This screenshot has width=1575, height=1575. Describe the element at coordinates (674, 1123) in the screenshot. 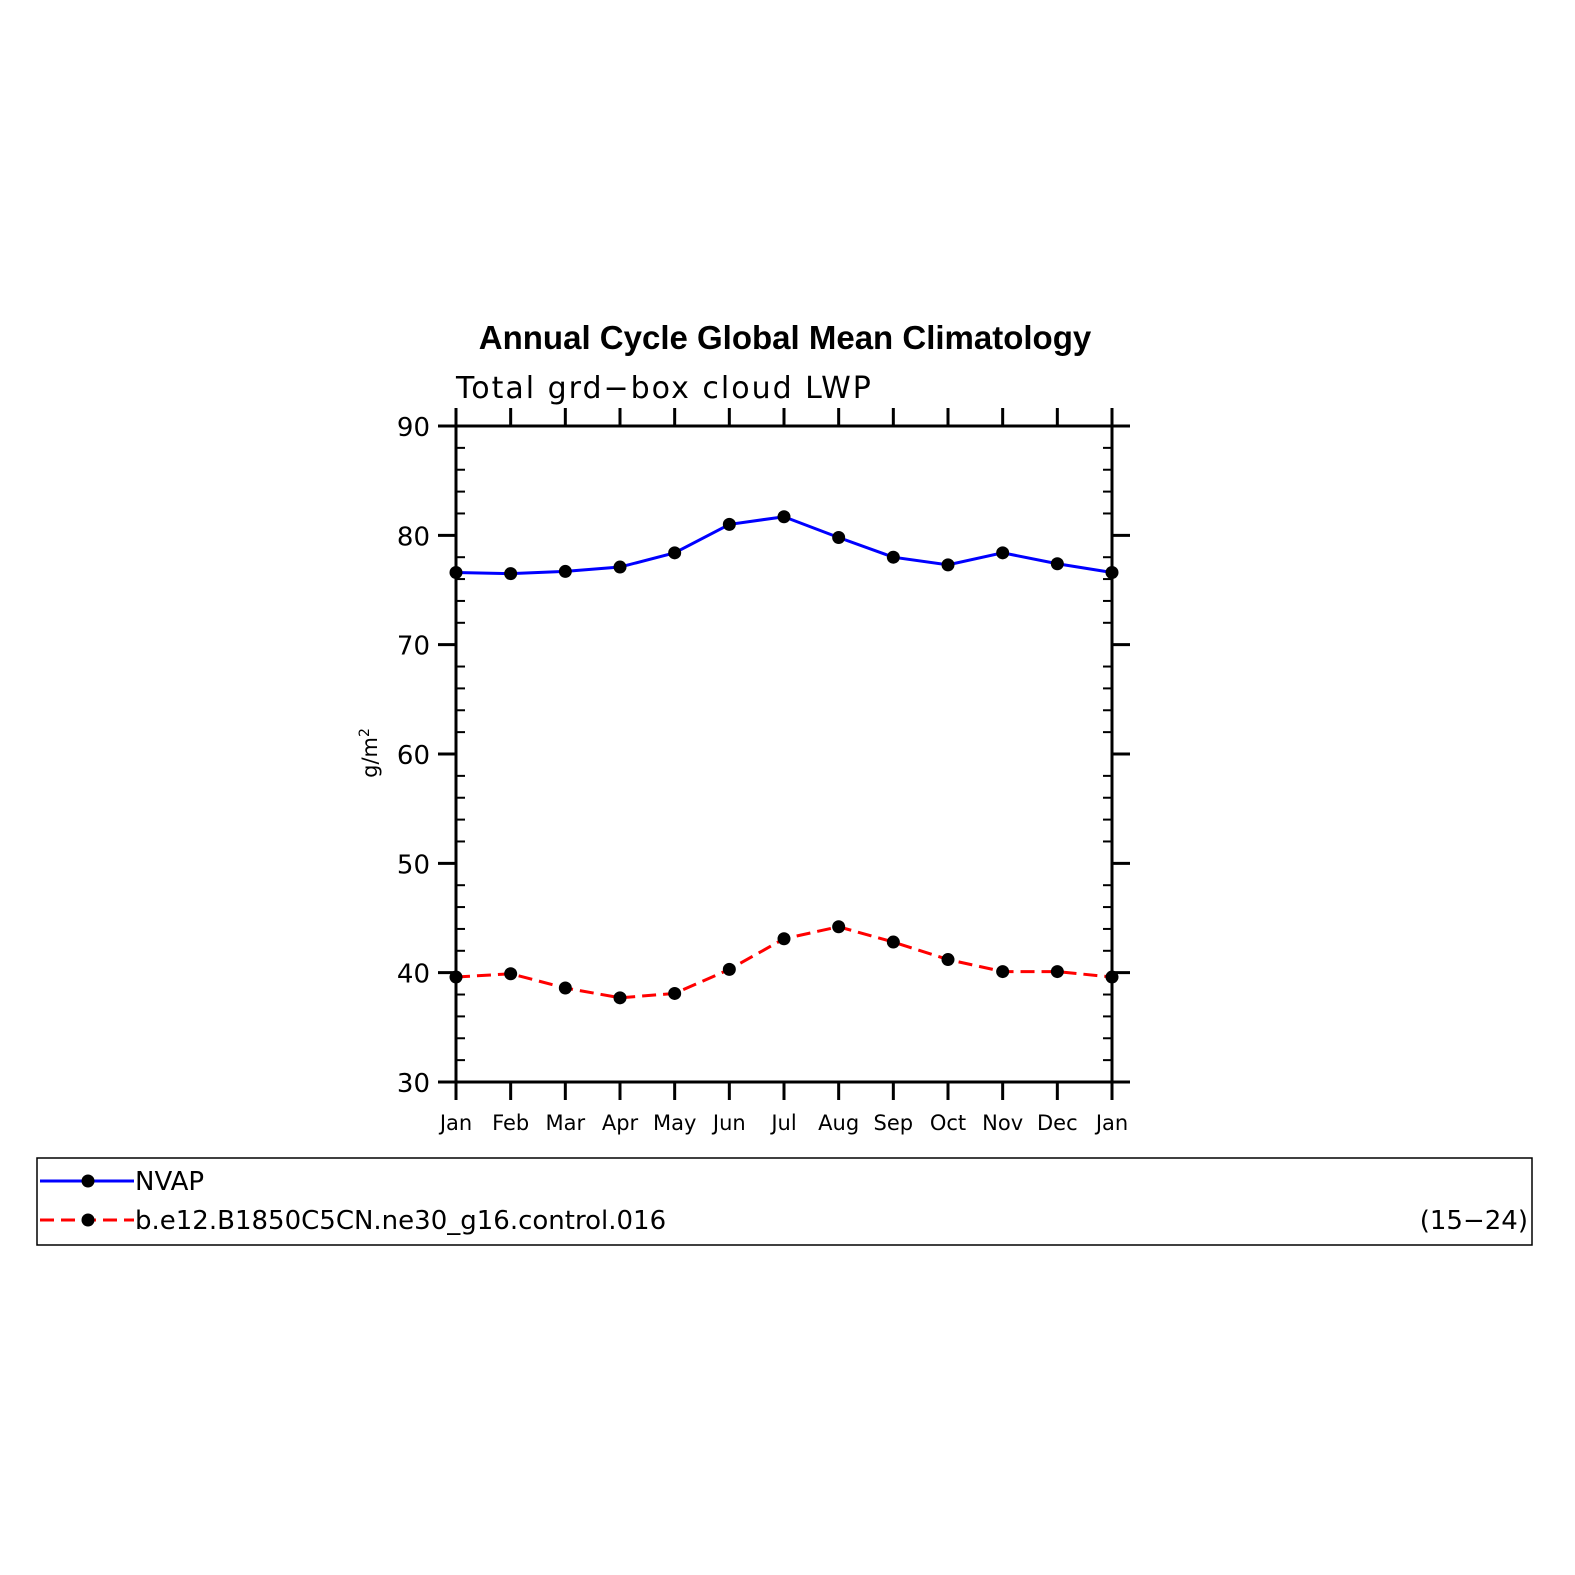

I see `x-tick-label: May` at that location.